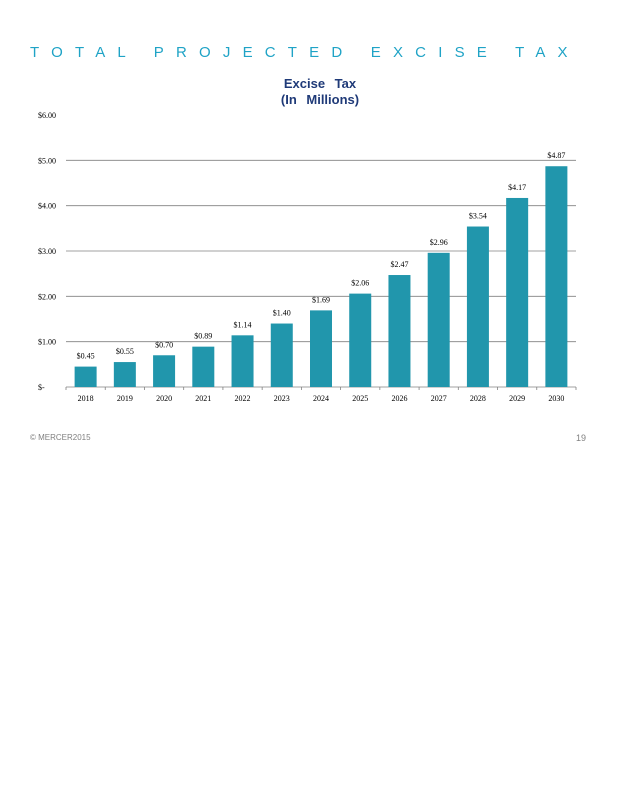 This screenshot has height=800, width=618. I want to click on y-tick-label: $2.00, so click(47, 296).